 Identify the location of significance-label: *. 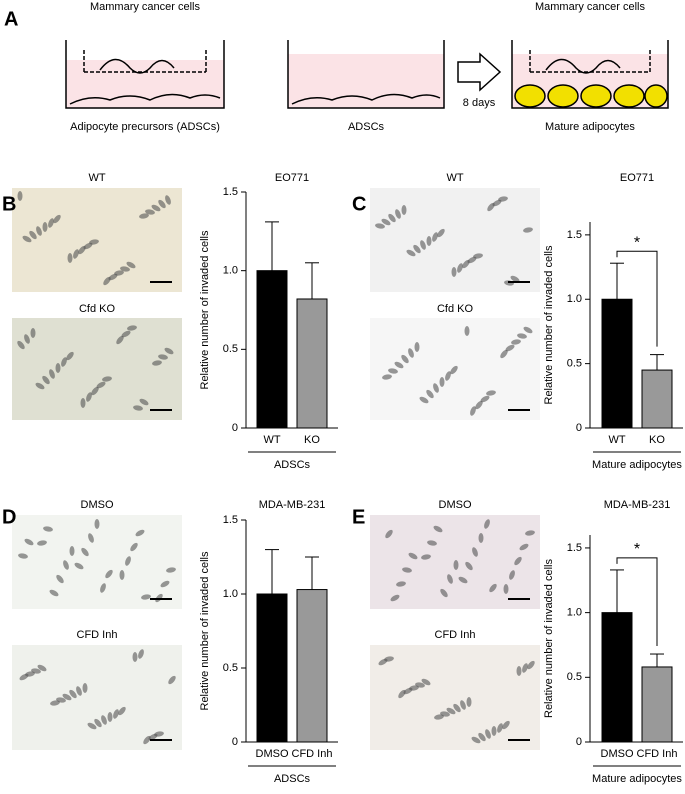
(637, 242).